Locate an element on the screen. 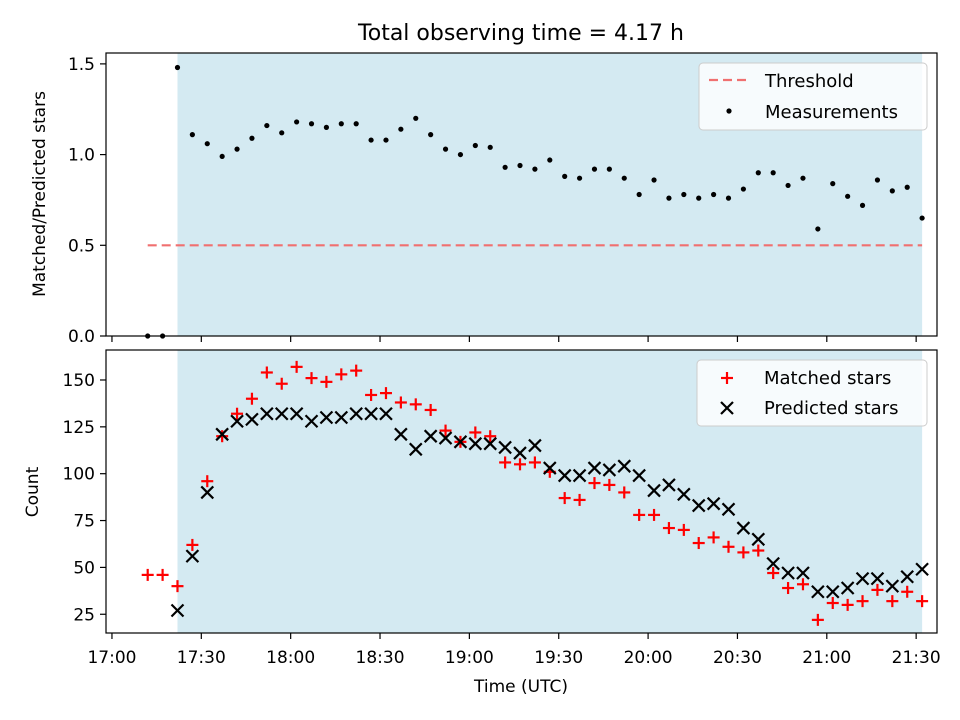 Image resolution: width=960 pixels, height=720 pixels. top-legend: Threshold Measurements is located at coordinates (813, 96).